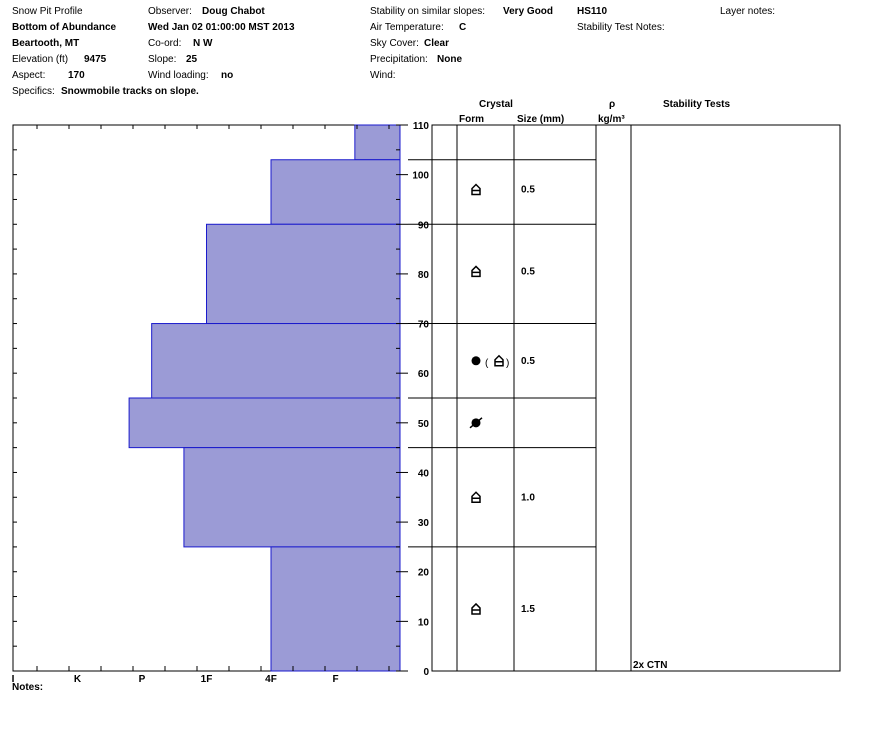 The width and height of the screenshot is (888, 750). Describe the element at coordinates (528, 11) in the screenshot. I see `stability-value: Very Good` at that location.